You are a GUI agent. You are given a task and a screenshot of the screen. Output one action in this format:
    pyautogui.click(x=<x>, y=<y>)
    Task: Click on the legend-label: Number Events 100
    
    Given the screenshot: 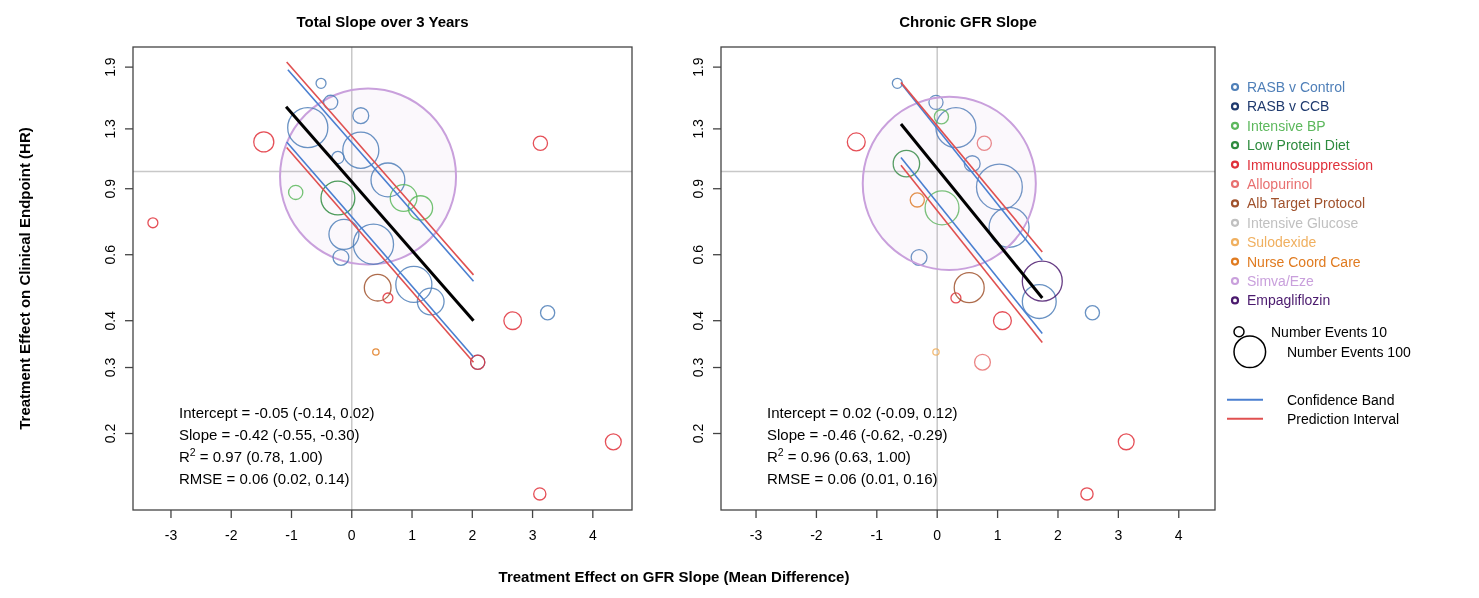 What is the action you would take?
    pyautogui.click(x=1349, y=351)
    